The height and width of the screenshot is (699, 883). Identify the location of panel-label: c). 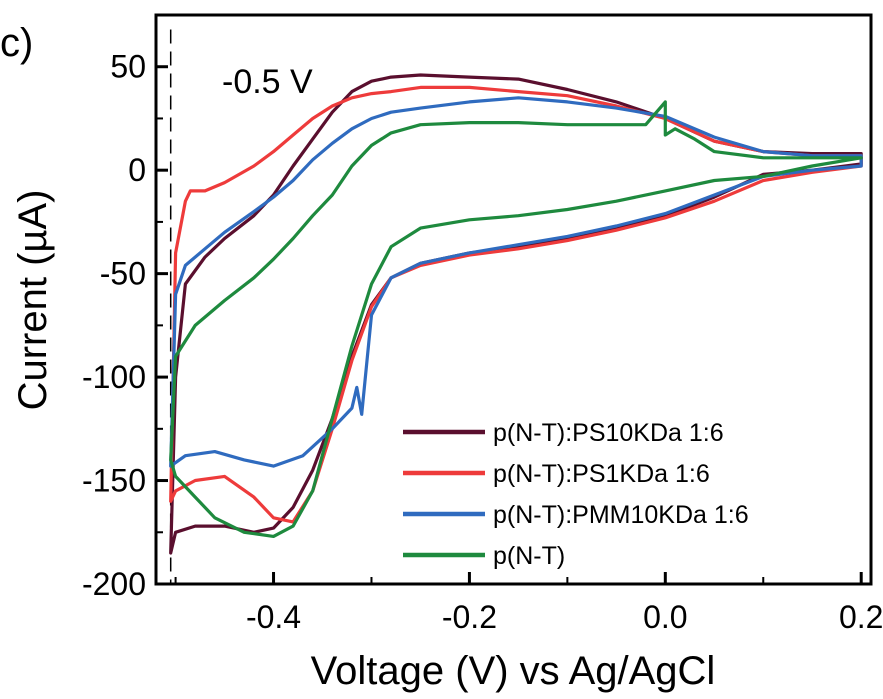
(16, 43).